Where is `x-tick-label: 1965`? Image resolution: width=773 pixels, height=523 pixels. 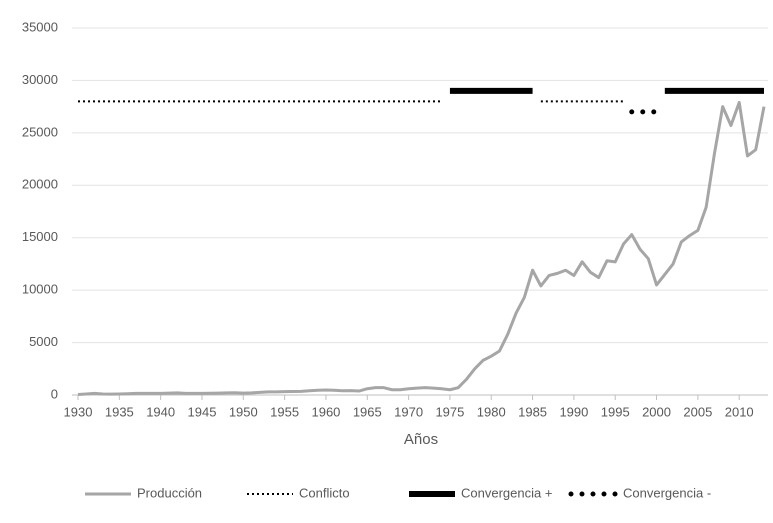 x-tick-label: 1965 is located at coordinates (367, 411).